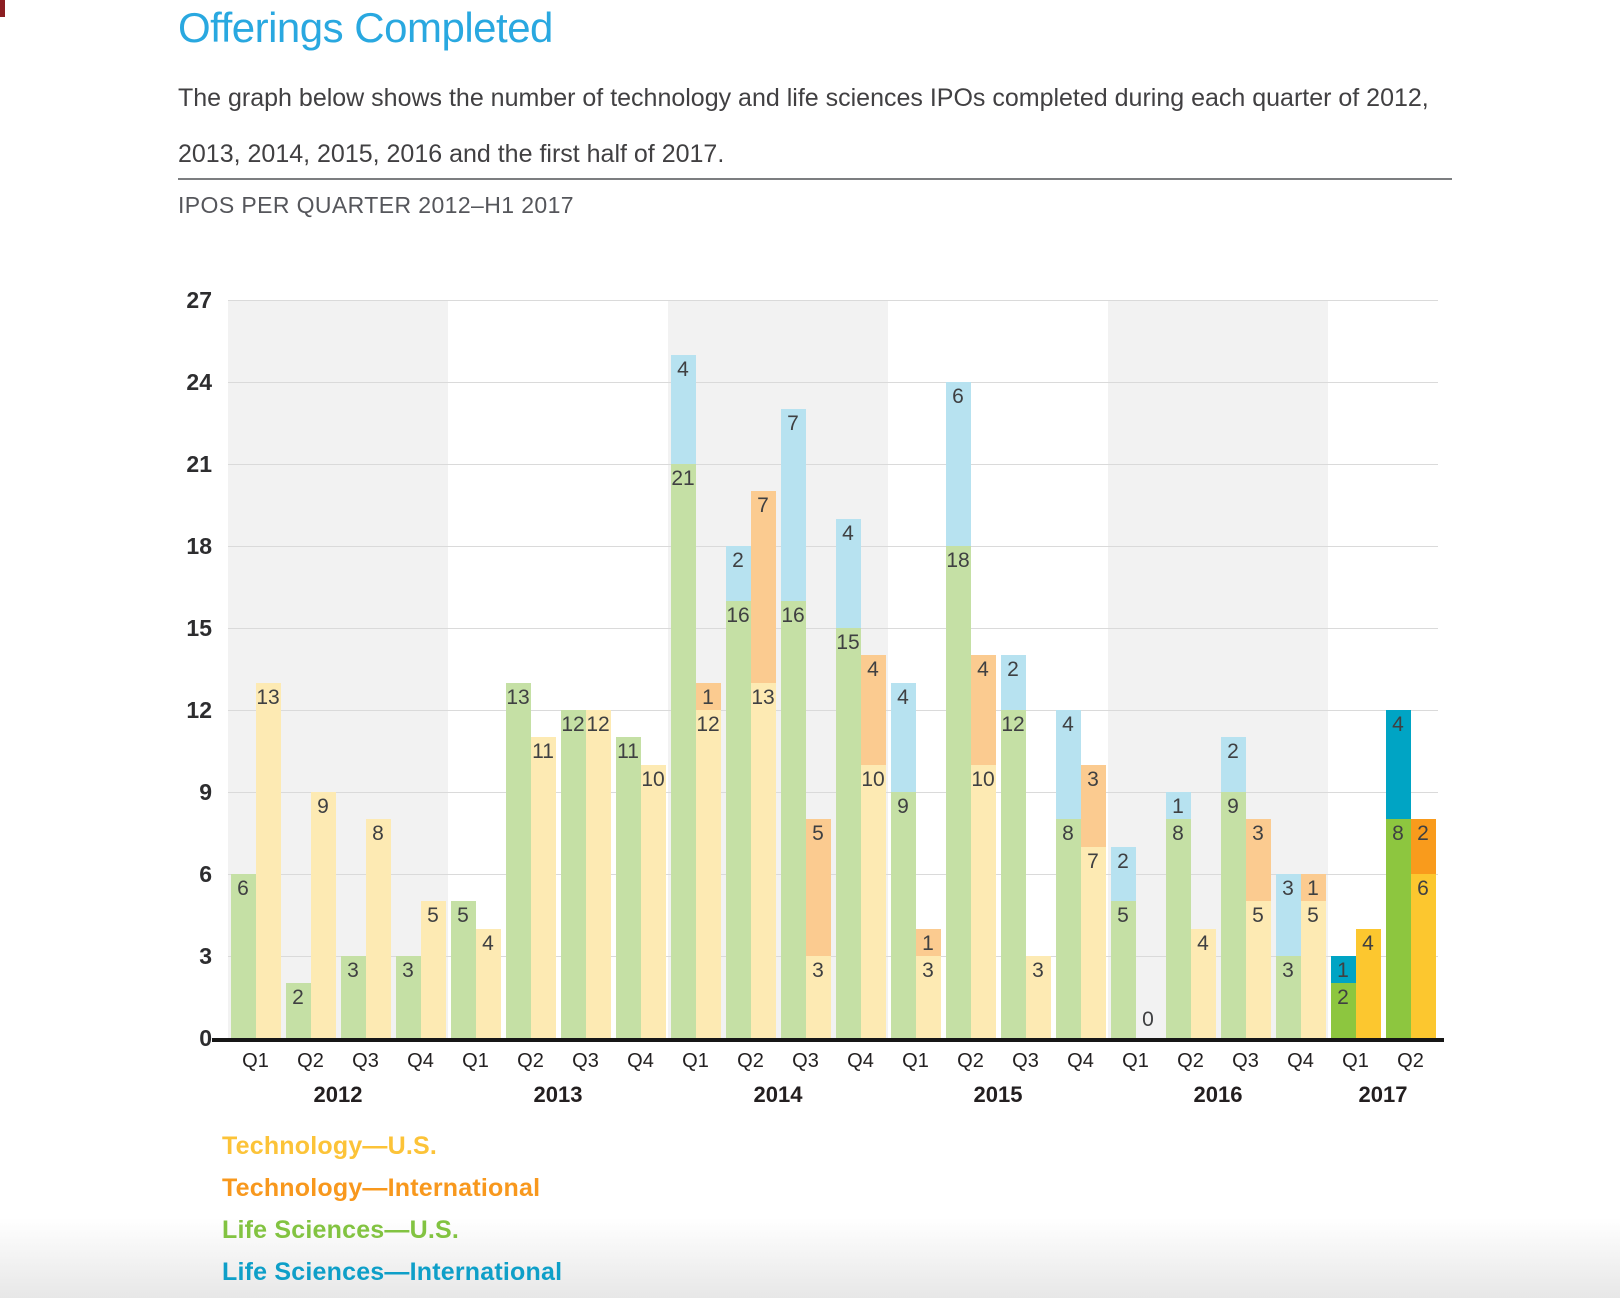  Describe the element at coordinates (810, 1258) in the screenshot. I see `page-bottom-gradient` at that location.